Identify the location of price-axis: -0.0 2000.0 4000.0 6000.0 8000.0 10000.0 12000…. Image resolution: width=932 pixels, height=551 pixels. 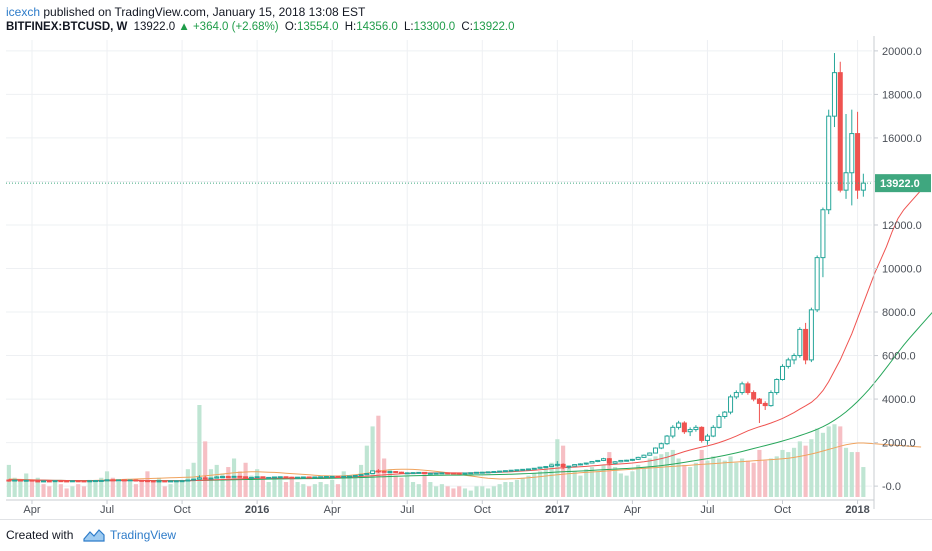
(902, 272).